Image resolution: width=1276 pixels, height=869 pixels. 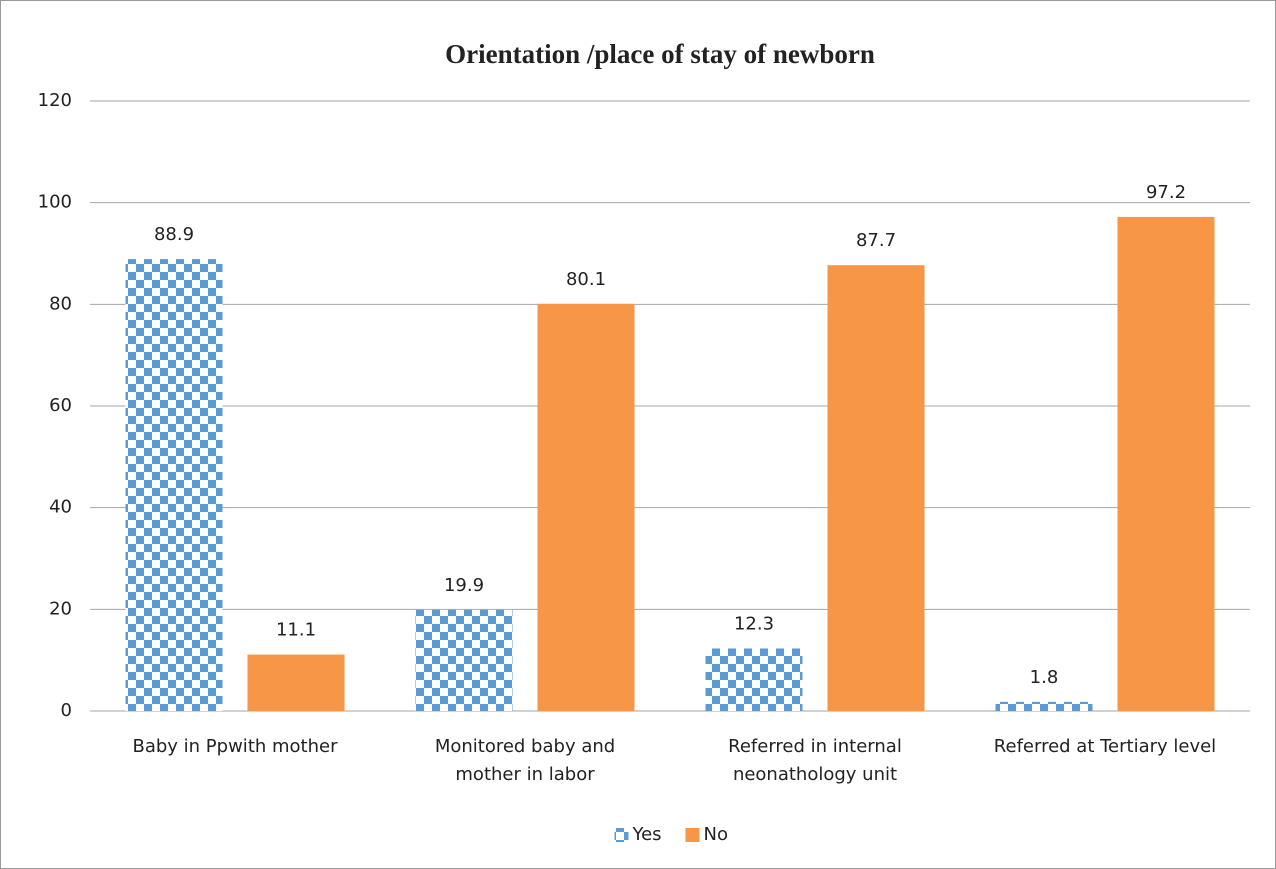 What do you see at coordinates (815, 760) in the screenshot?
I see `x-tick-label: Referred in internal neonathology unit` at bounding box center [815, 760].